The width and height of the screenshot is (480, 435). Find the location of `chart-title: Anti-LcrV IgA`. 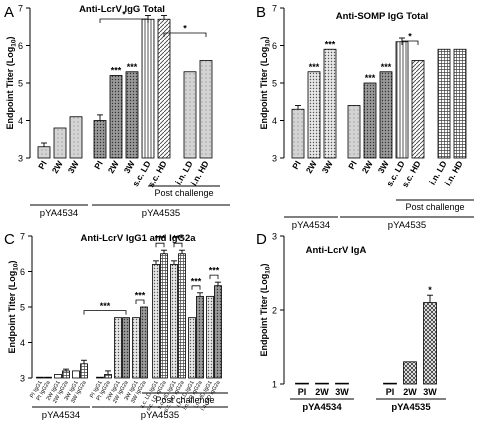

chart-title: Anti-LcrV IgA is located at coordinates (336, 250).